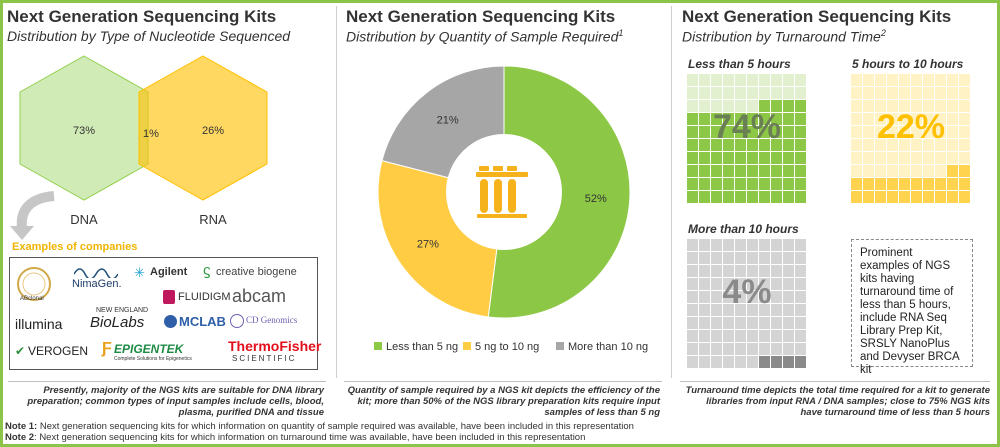 Image resolution: width=1000 pixels, height=447 pixels. Describe the element at coordinates (151, 134) in the screenshot. I see `venn-value-overlap: 1%` at that location.